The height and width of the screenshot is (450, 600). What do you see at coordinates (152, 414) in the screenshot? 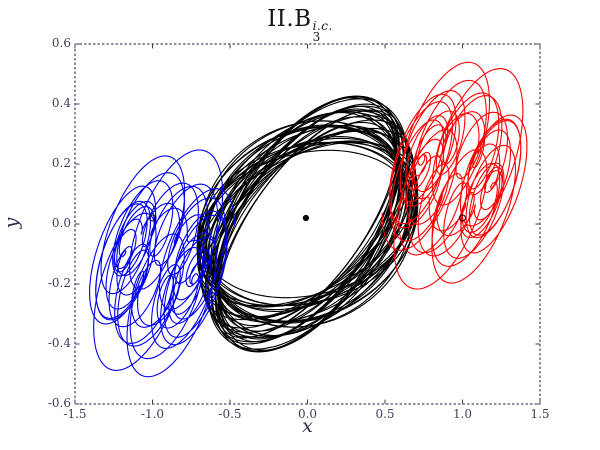
I see `x-tick-label: -1.0` at bounding box center [152, 414].